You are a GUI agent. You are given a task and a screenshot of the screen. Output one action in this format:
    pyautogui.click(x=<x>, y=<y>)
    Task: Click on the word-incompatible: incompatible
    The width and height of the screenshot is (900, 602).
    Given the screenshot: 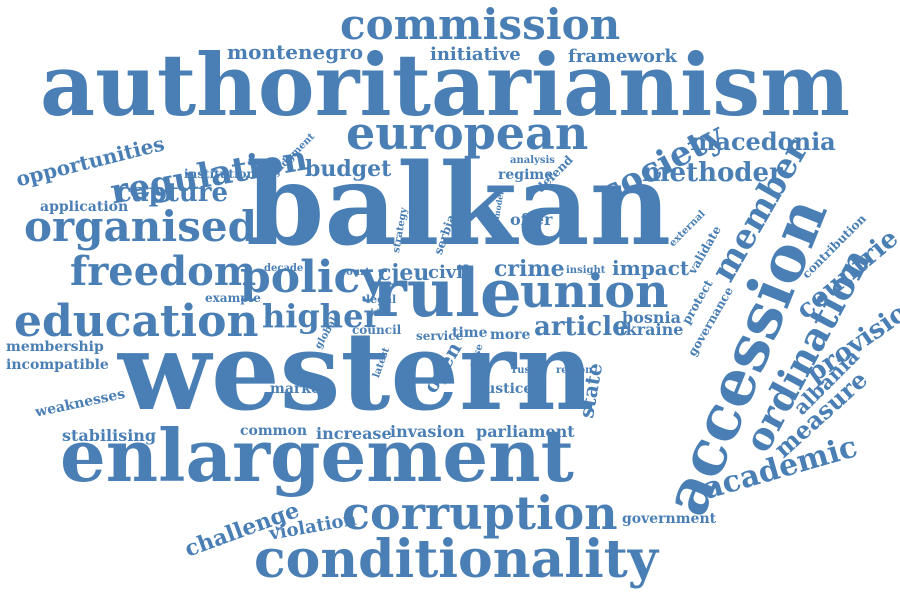 What is the action you would take?
    pyautogui.click(x=57, y=365)
    